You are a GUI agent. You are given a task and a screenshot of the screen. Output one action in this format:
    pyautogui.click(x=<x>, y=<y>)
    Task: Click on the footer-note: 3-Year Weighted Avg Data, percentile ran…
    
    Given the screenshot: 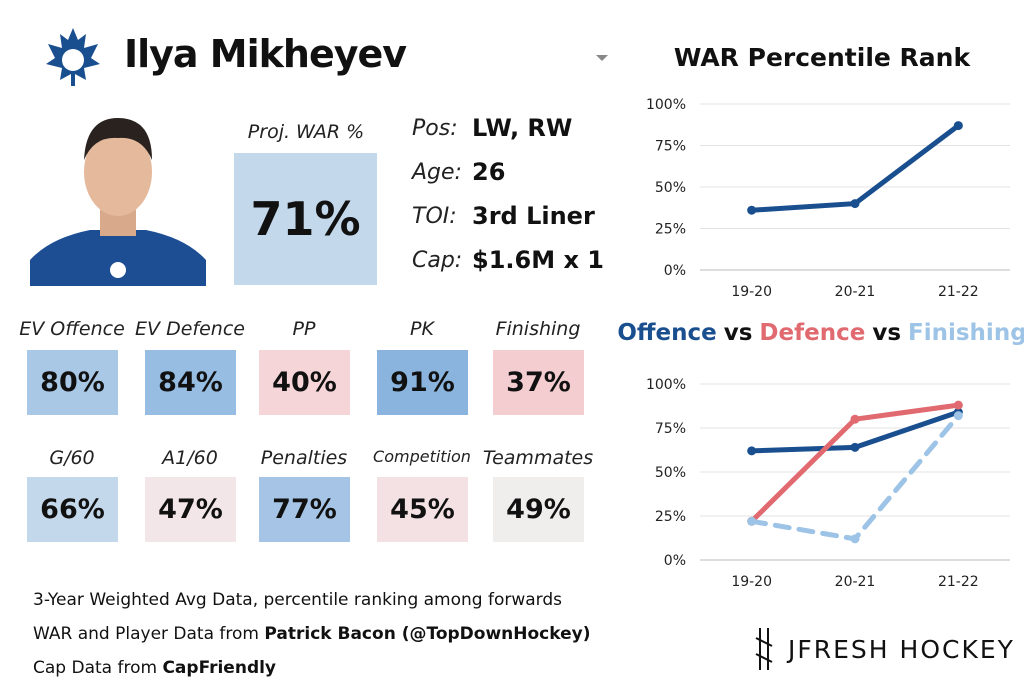 What is the action you would take?
    pyautogui.click(x=298, y=600)
    